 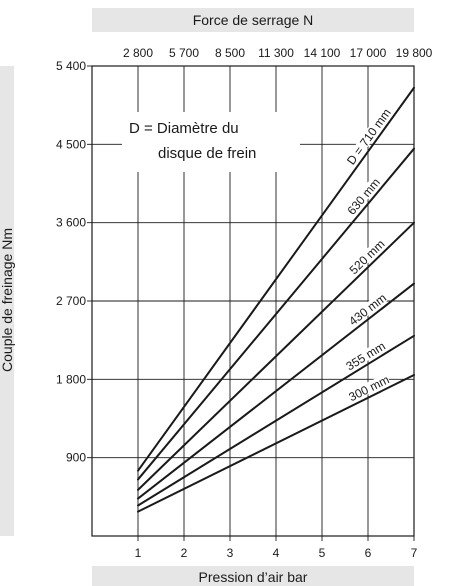 I want to click on legend-note: D = Diamètre du disque de frein, so click(x=211, y=142).